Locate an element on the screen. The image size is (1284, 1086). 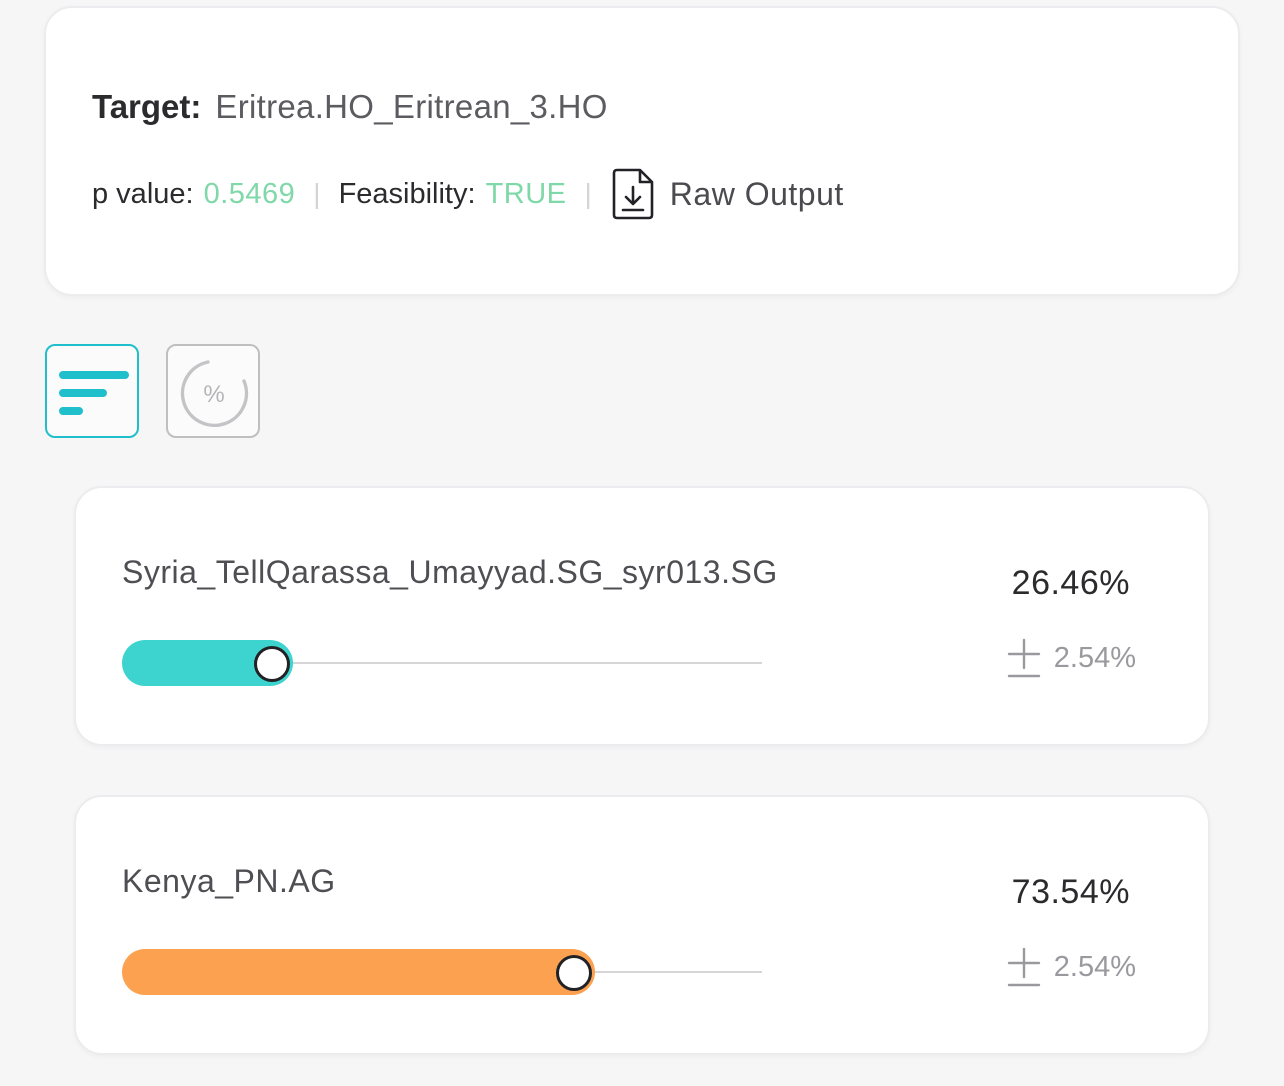
source-percent: 73.54% is located at coordinates (1070, 892).